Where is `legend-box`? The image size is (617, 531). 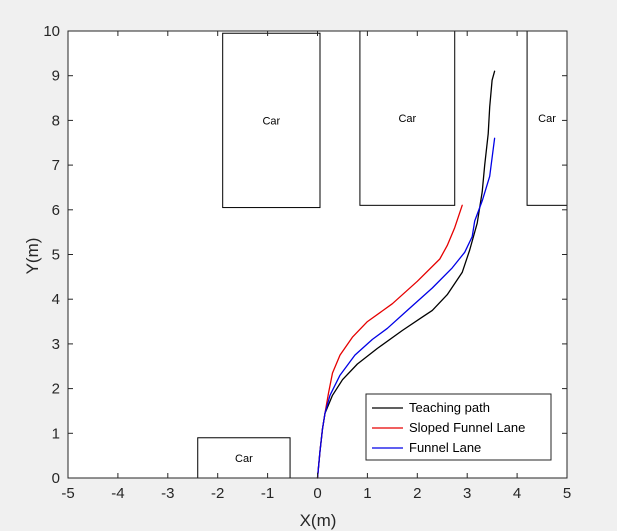
legend-box is located at coordinates (458, 427).